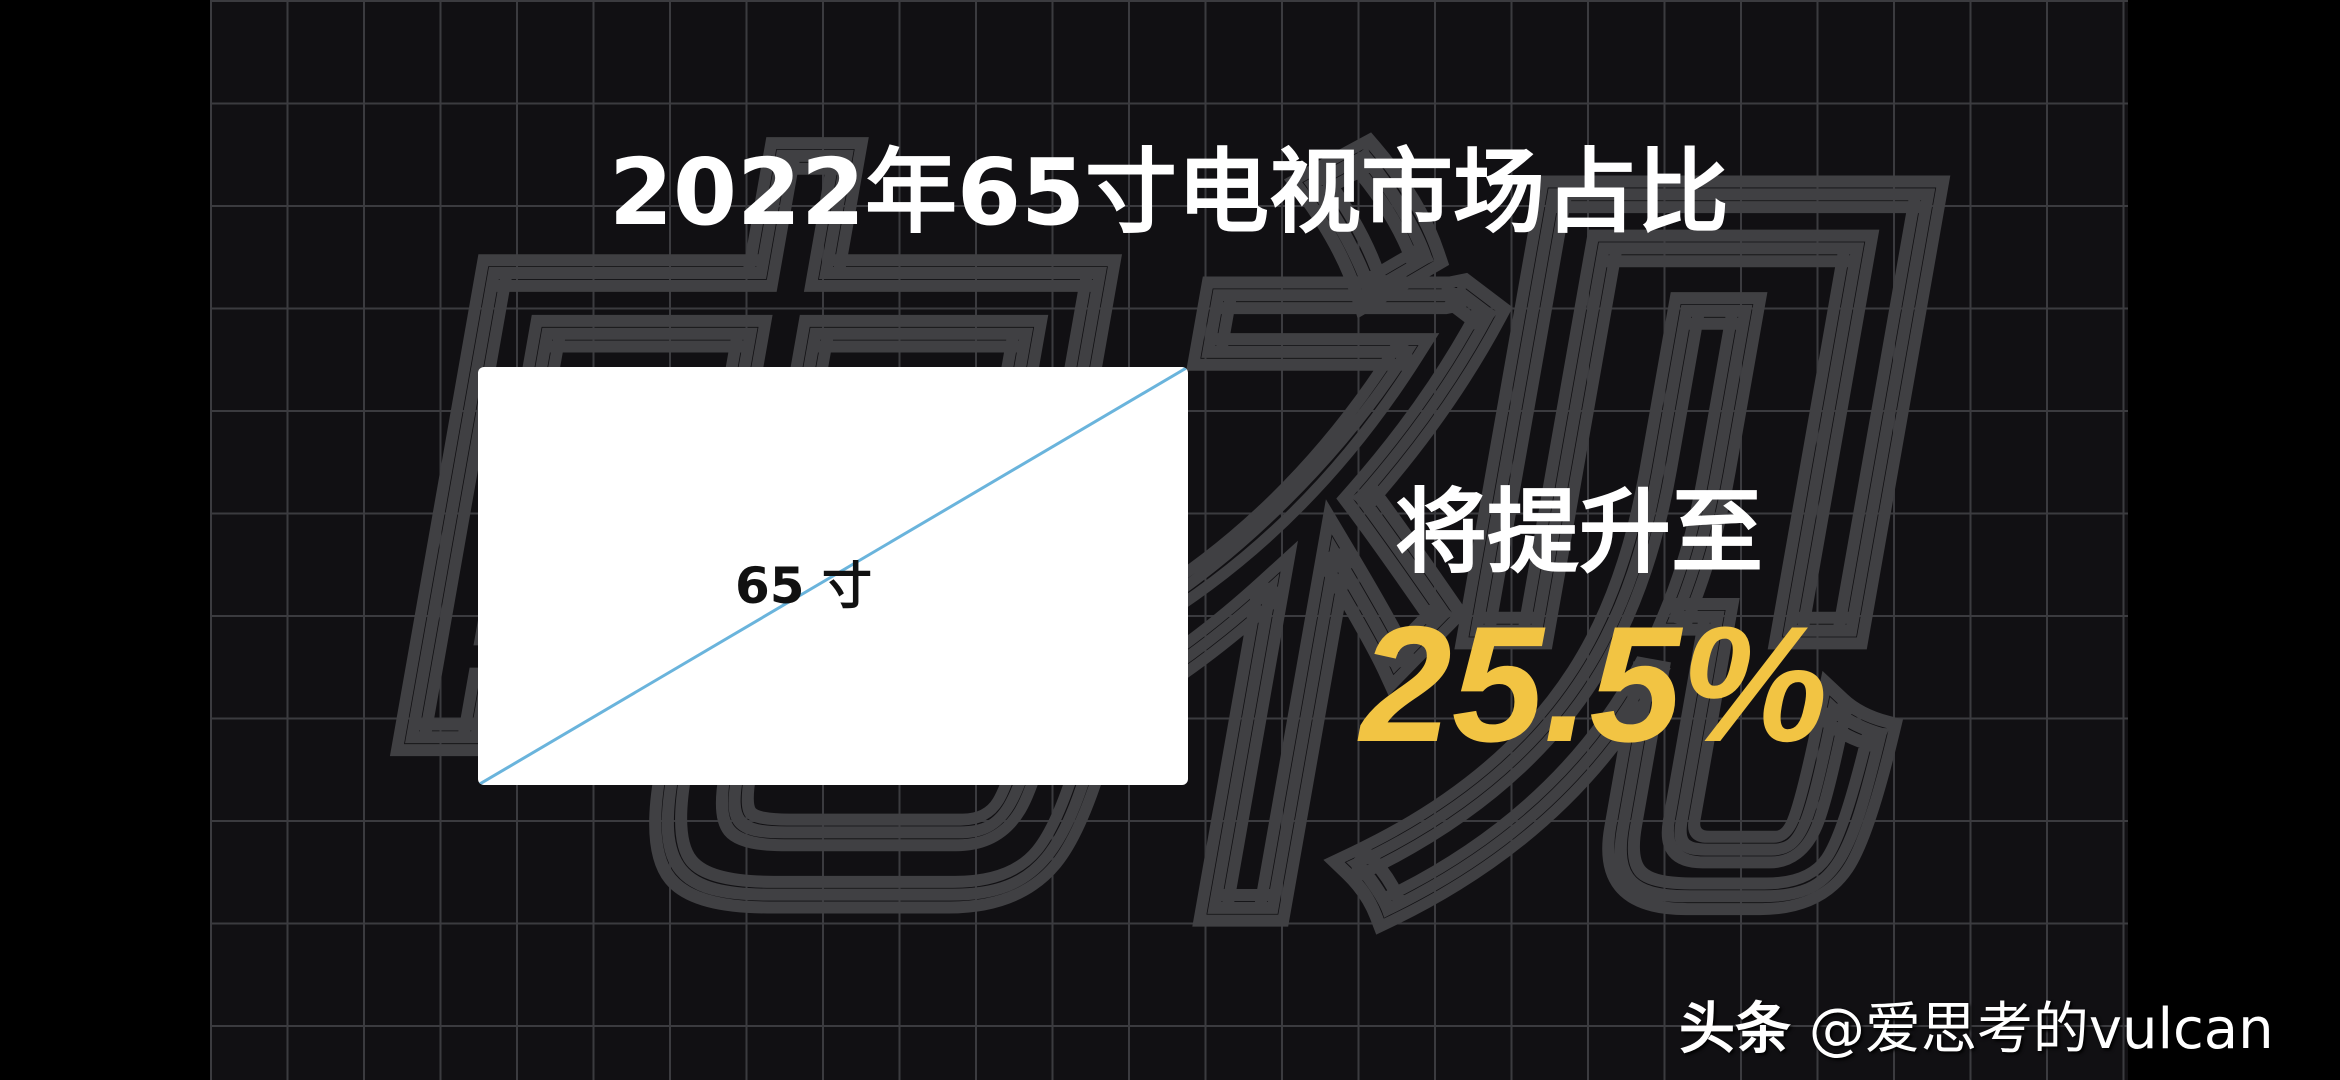 The height and width of the screenshot is (1080, 2340). I want to click on tv-size-label: 65 寸, so click(803, 586).